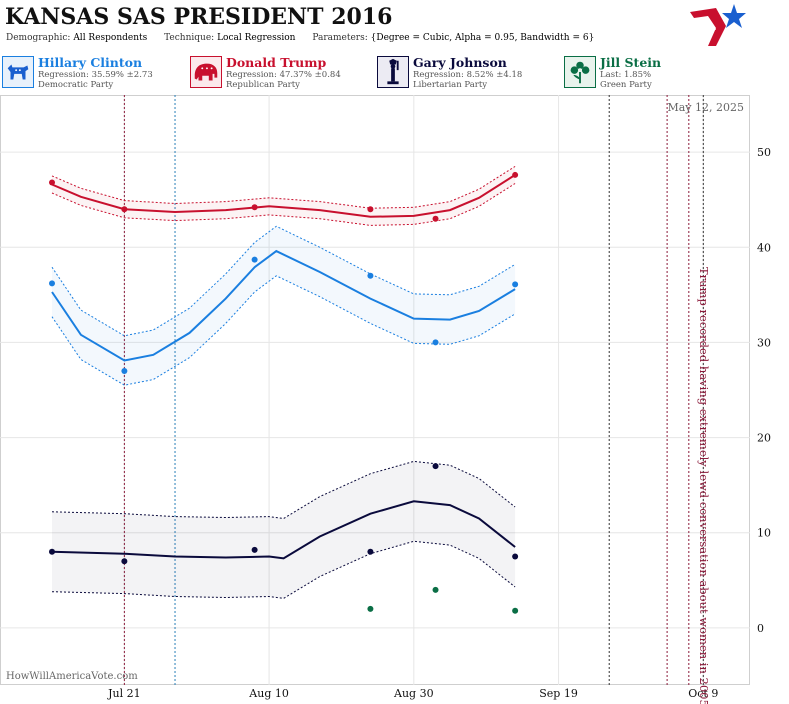 This screenshot has width=789, height=704. What do you see at coordinates (460, 62) in the screenshot?
I see `legend-johnson-name: Gary Johnson` at bounding box center [460, 62].